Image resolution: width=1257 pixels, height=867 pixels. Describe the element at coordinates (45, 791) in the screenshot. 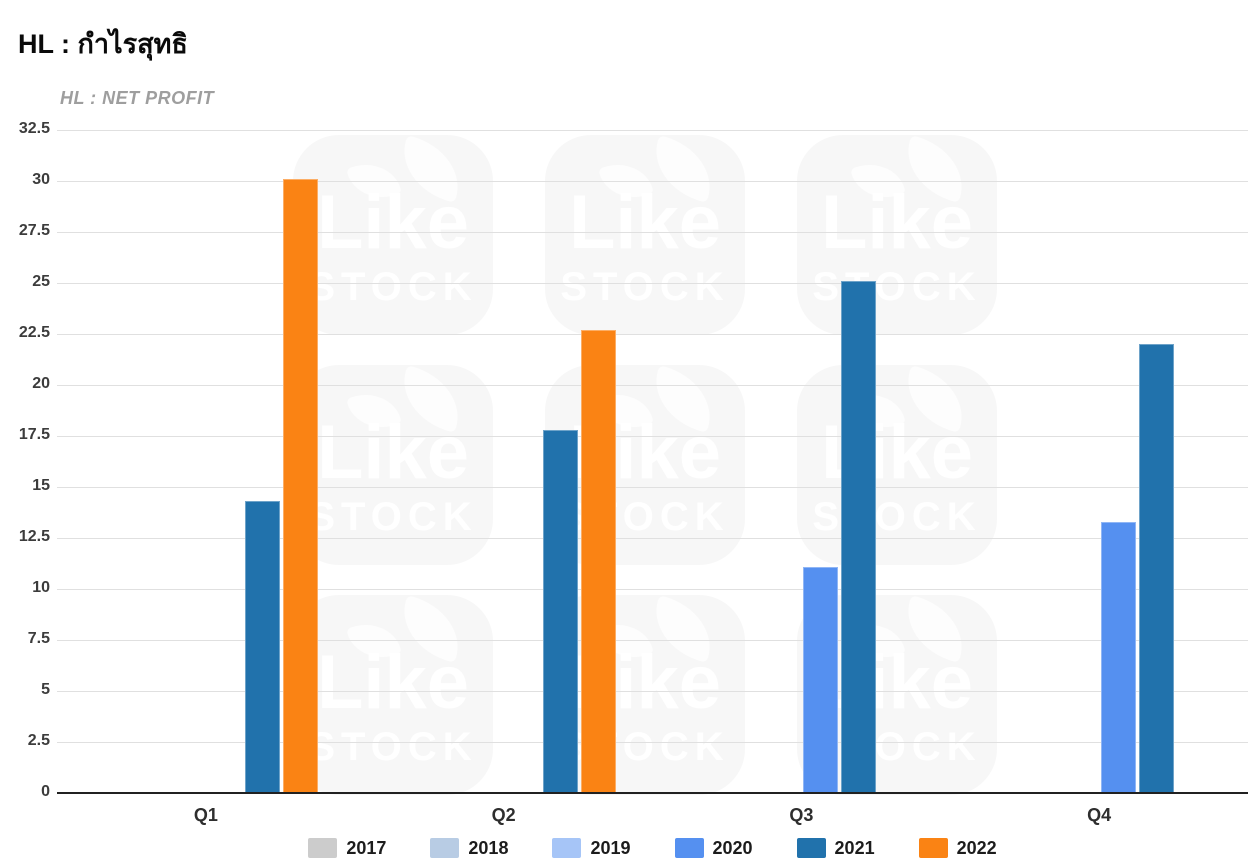

I see `y-axis-tick-label: 0` at that location.